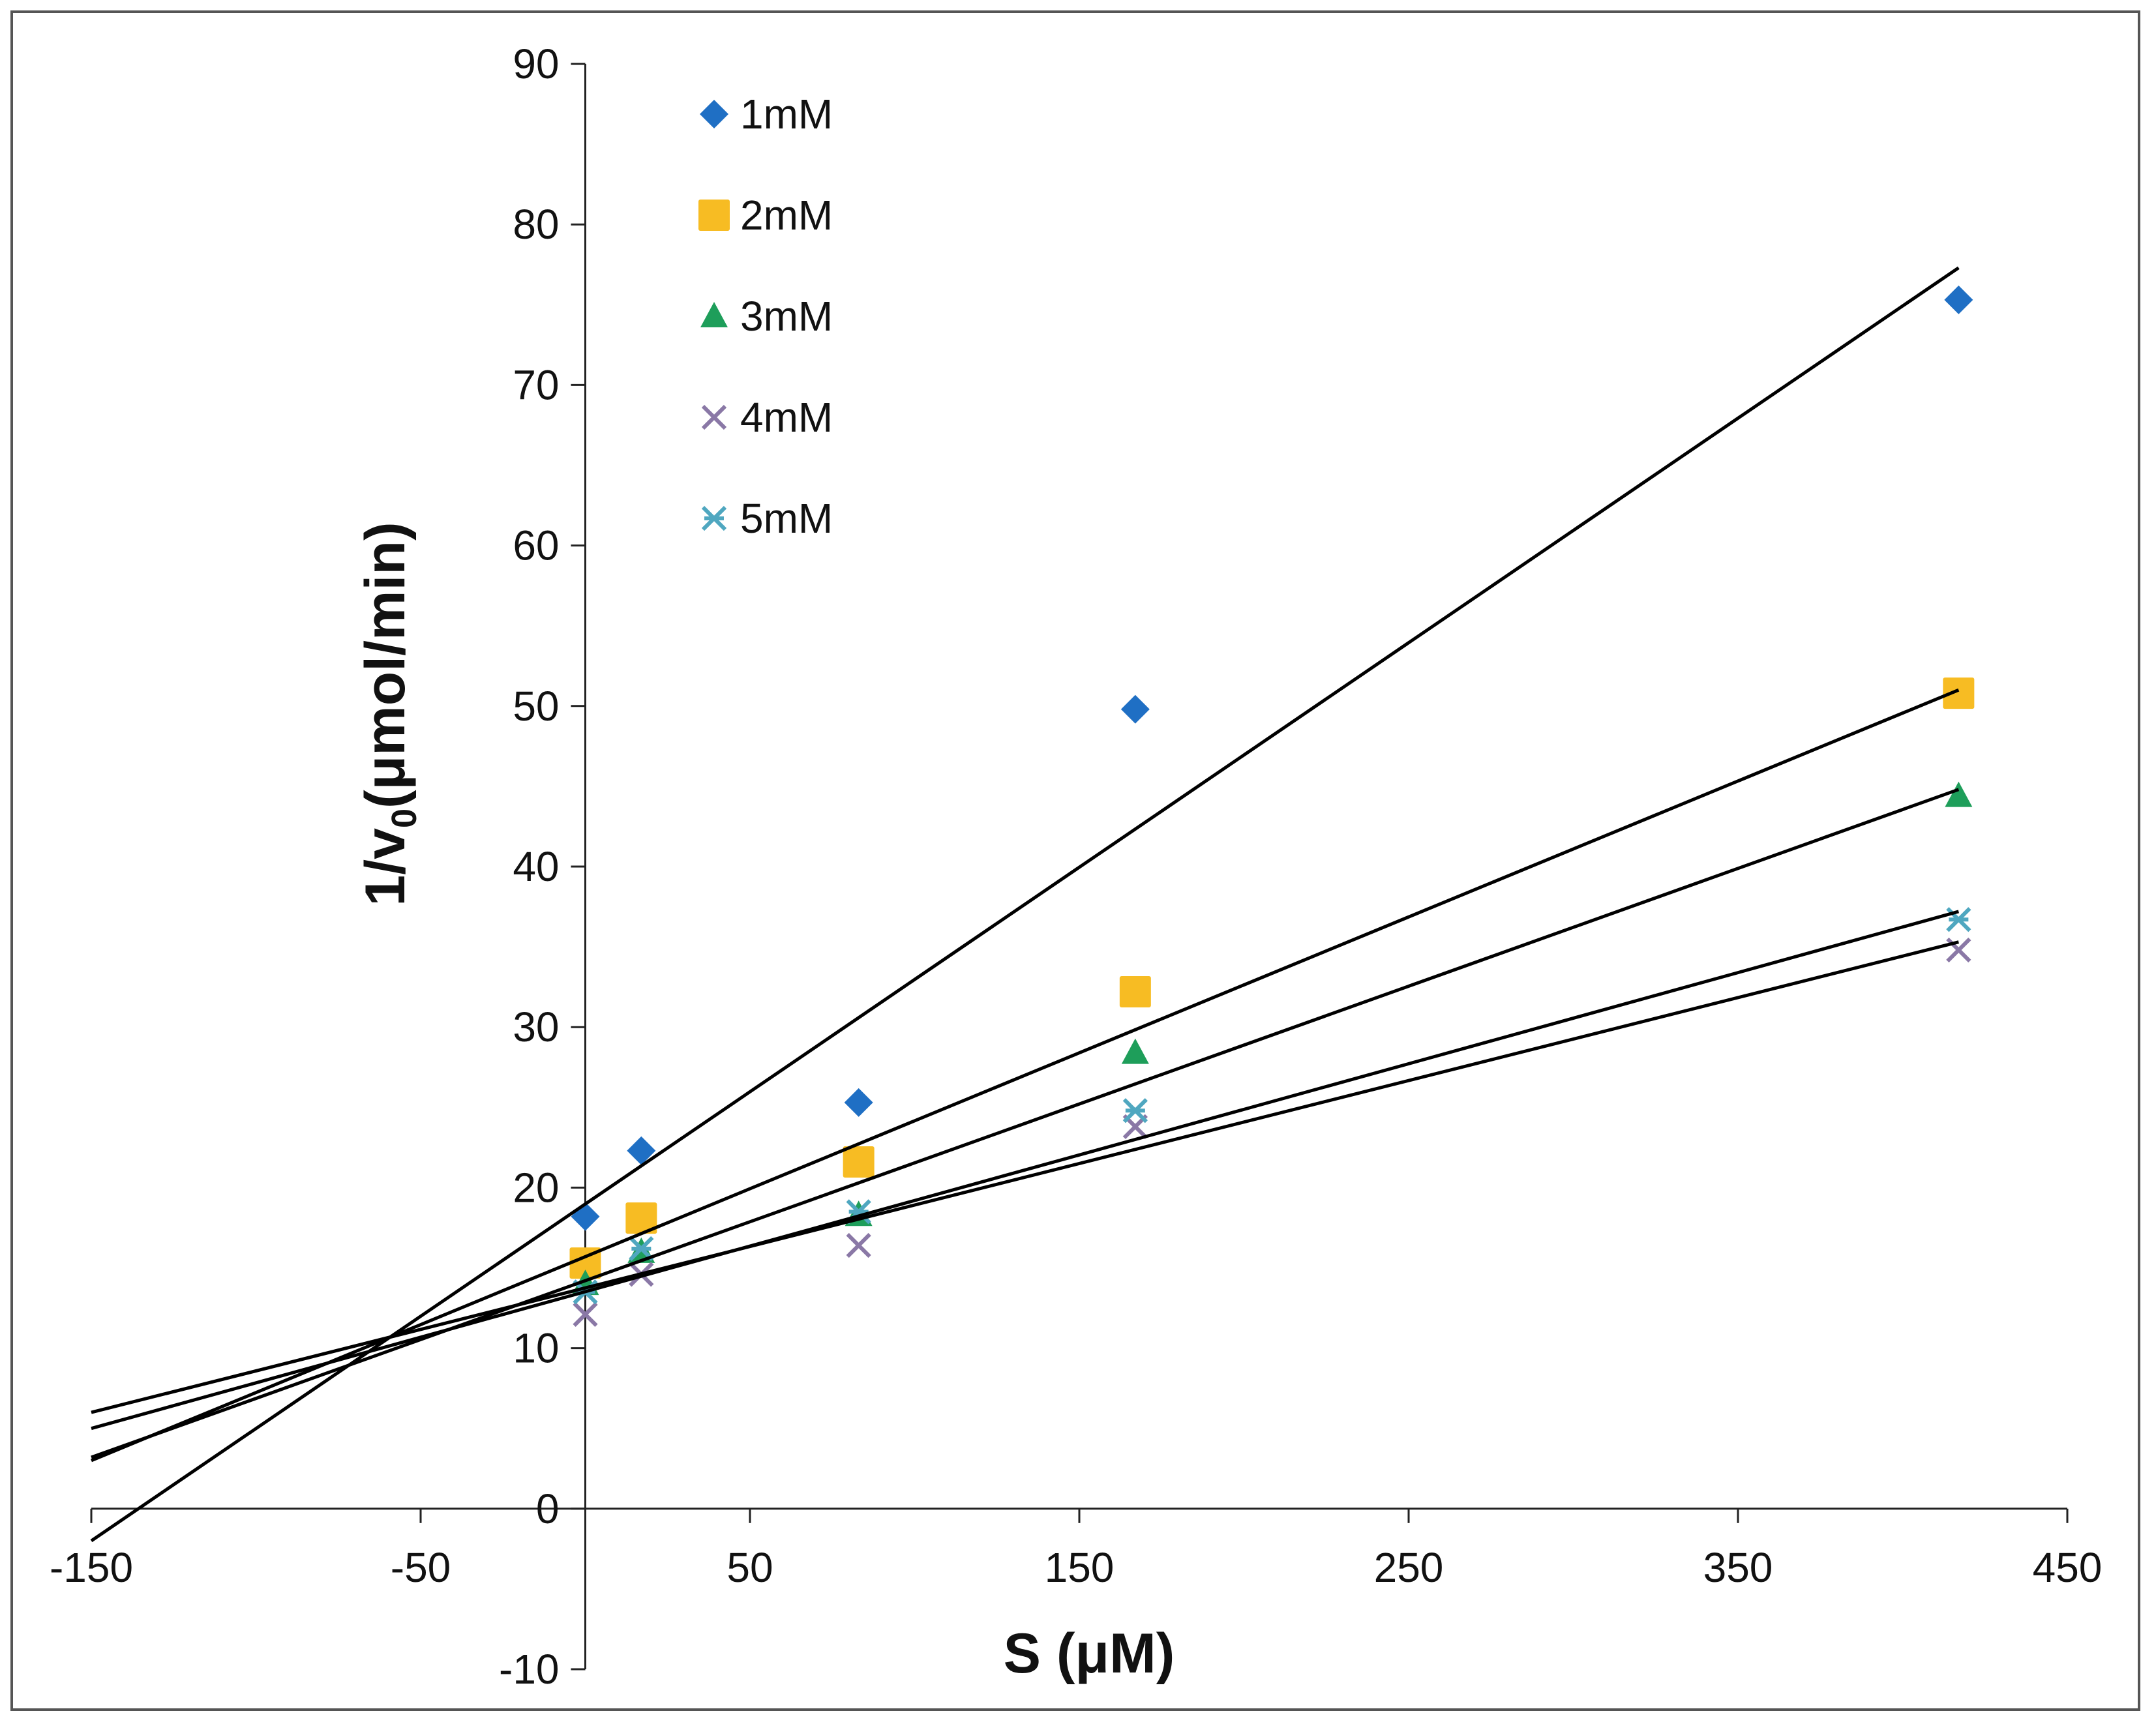  Describe the element at coordinates (529, 1670) in the screenshot. I see `y-tick-label: -10` at that location.